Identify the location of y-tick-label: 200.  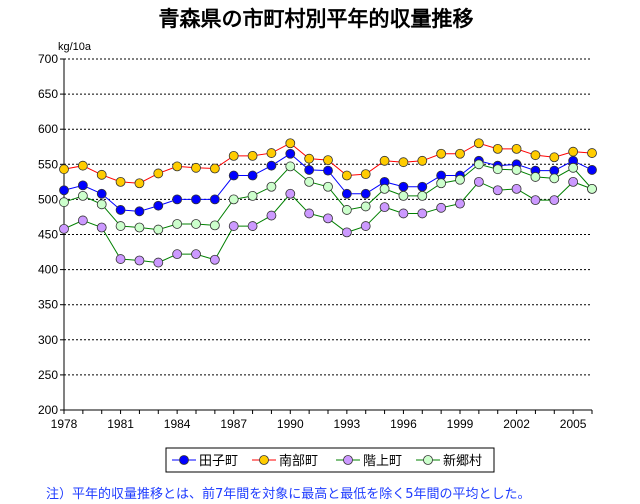
(48, 410).